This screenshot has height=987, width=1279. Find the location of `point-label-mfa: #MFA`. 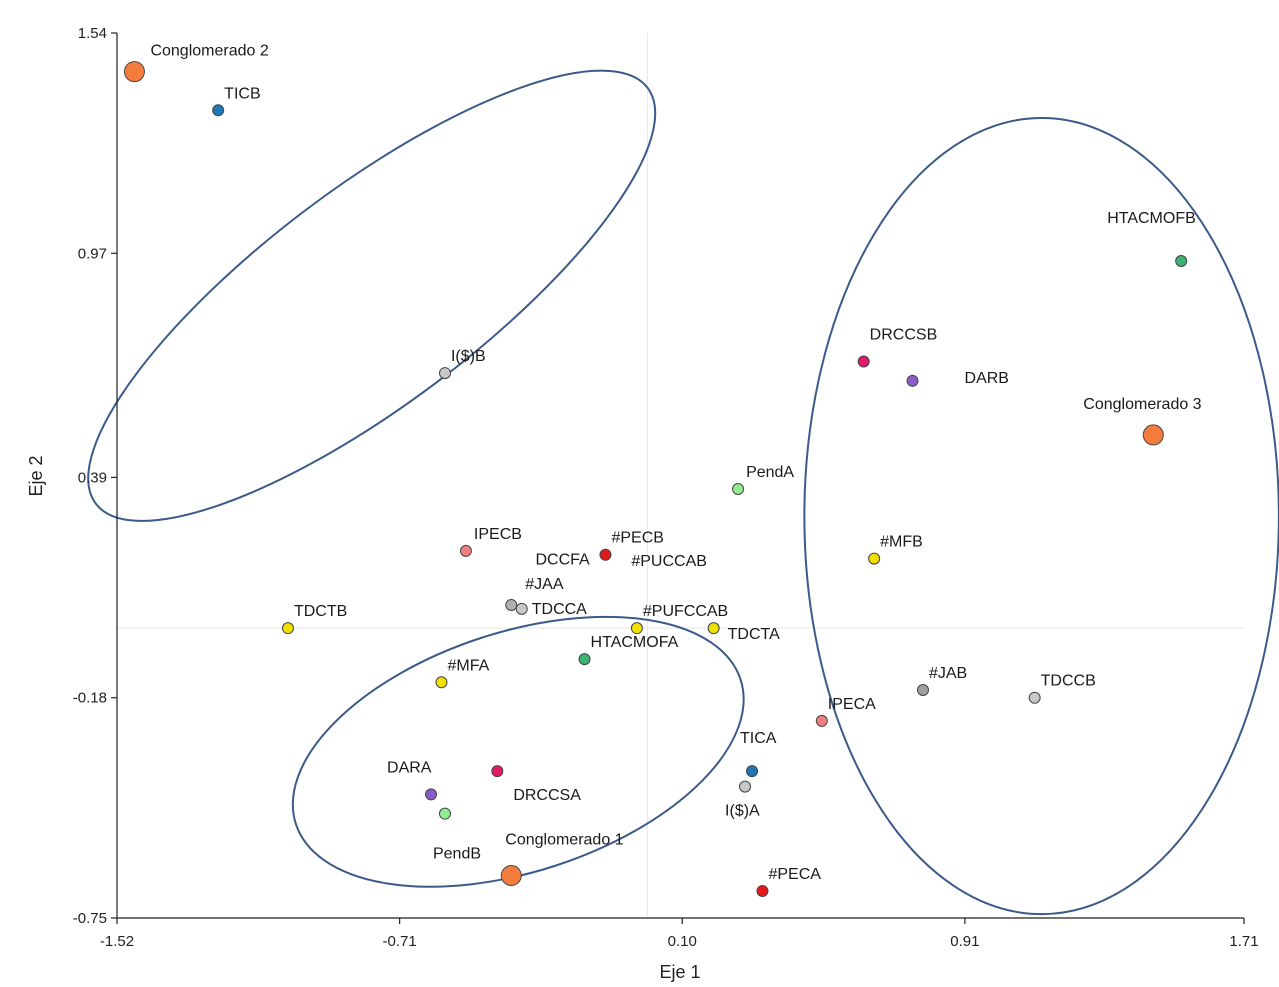

point-label-mfa: #MFA is located at coordinates (468, 665).